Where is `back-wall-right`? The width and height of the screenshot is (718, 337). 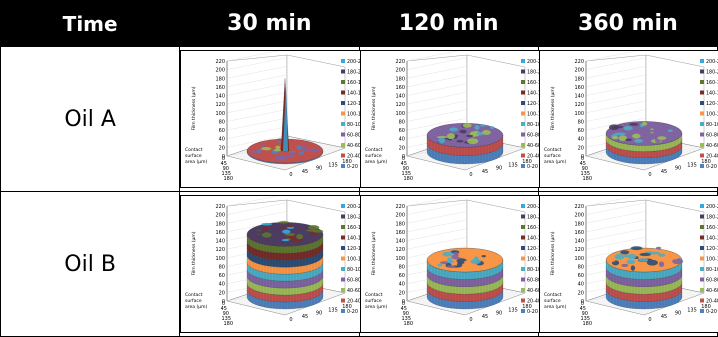 back-wall-right is located at coordinates (316, 101).